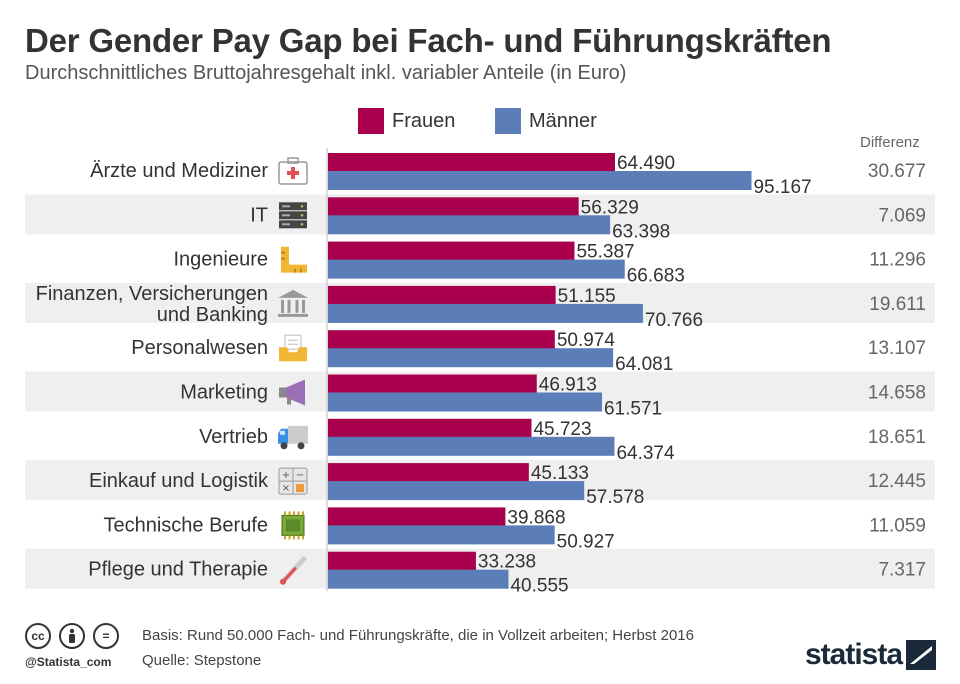 The image size is (960, 684). What do you see at coordinates (38, 636) in the screenshot?
I see `cc-icon: cc` at bounding box center [38, 636].